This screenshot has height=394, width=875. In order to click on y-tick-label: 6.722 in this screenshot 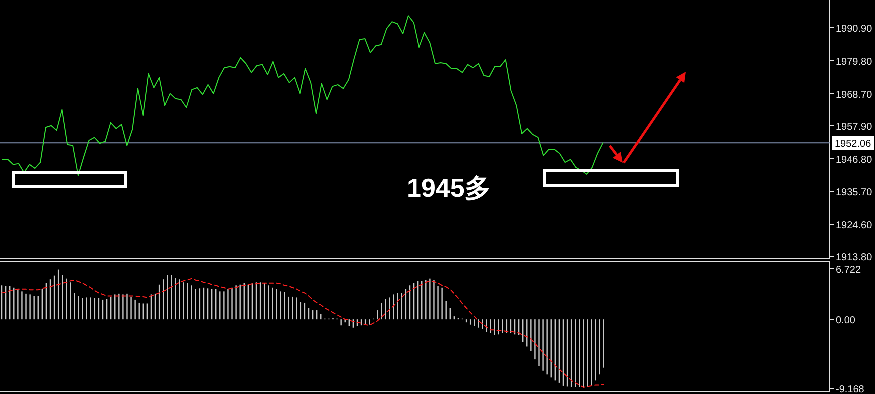, I will do `click(849, 270)`.